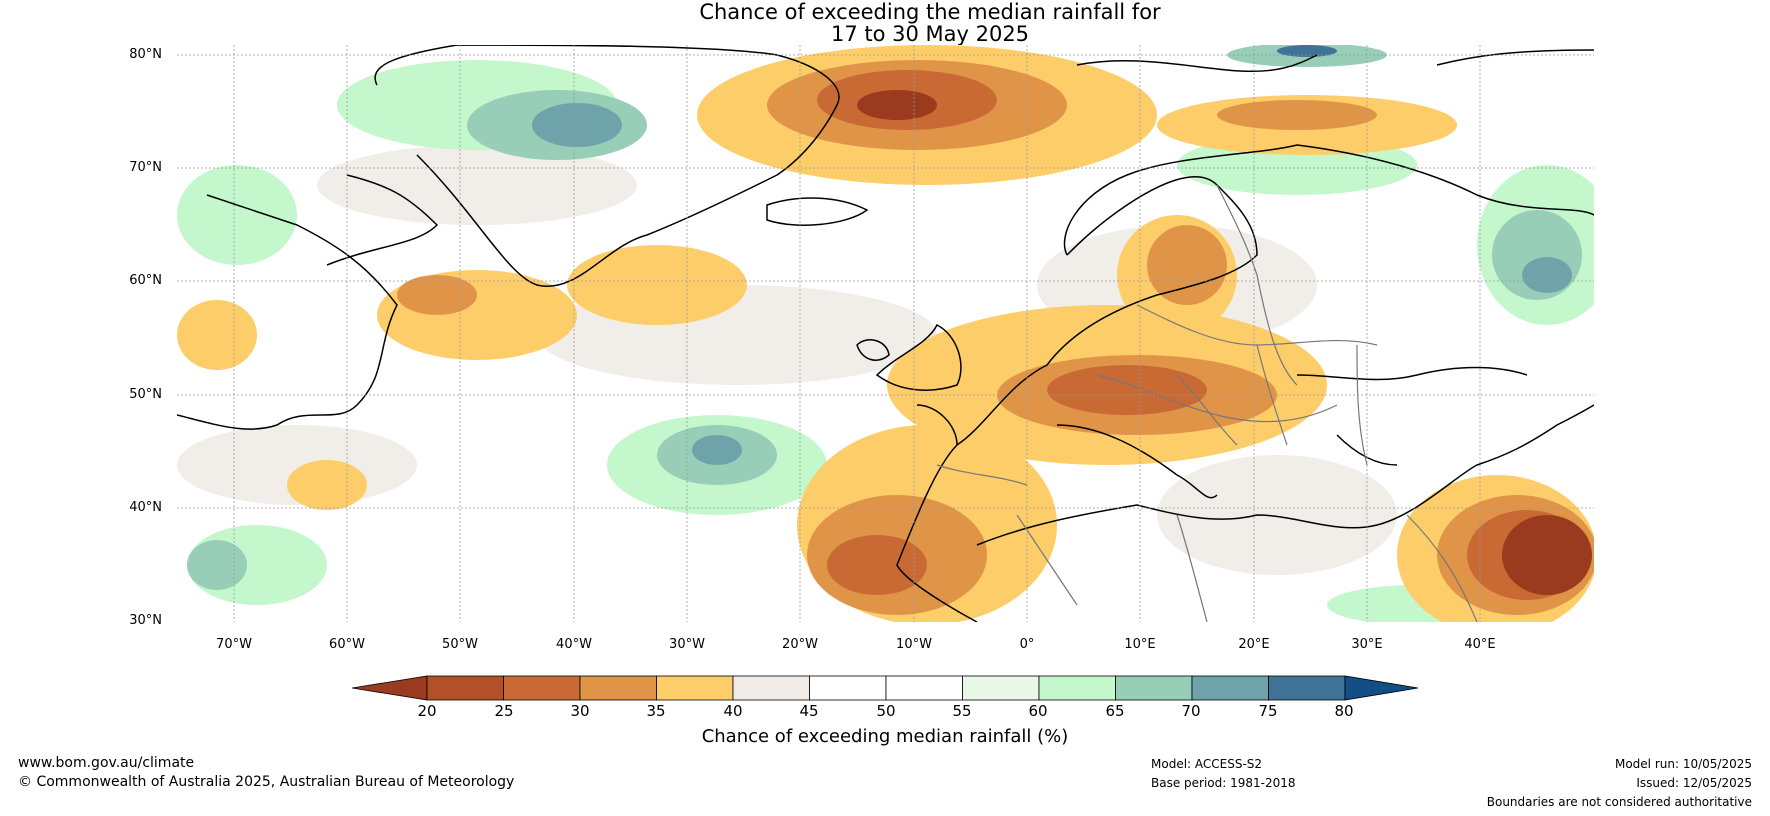 Image resolution: width=1770 pixels, height=816 pixels. What do you see at coordinates (1027, 644) in the screenshot?
I see `lon-label-0: 0°` at bounding box center [1027, 644].